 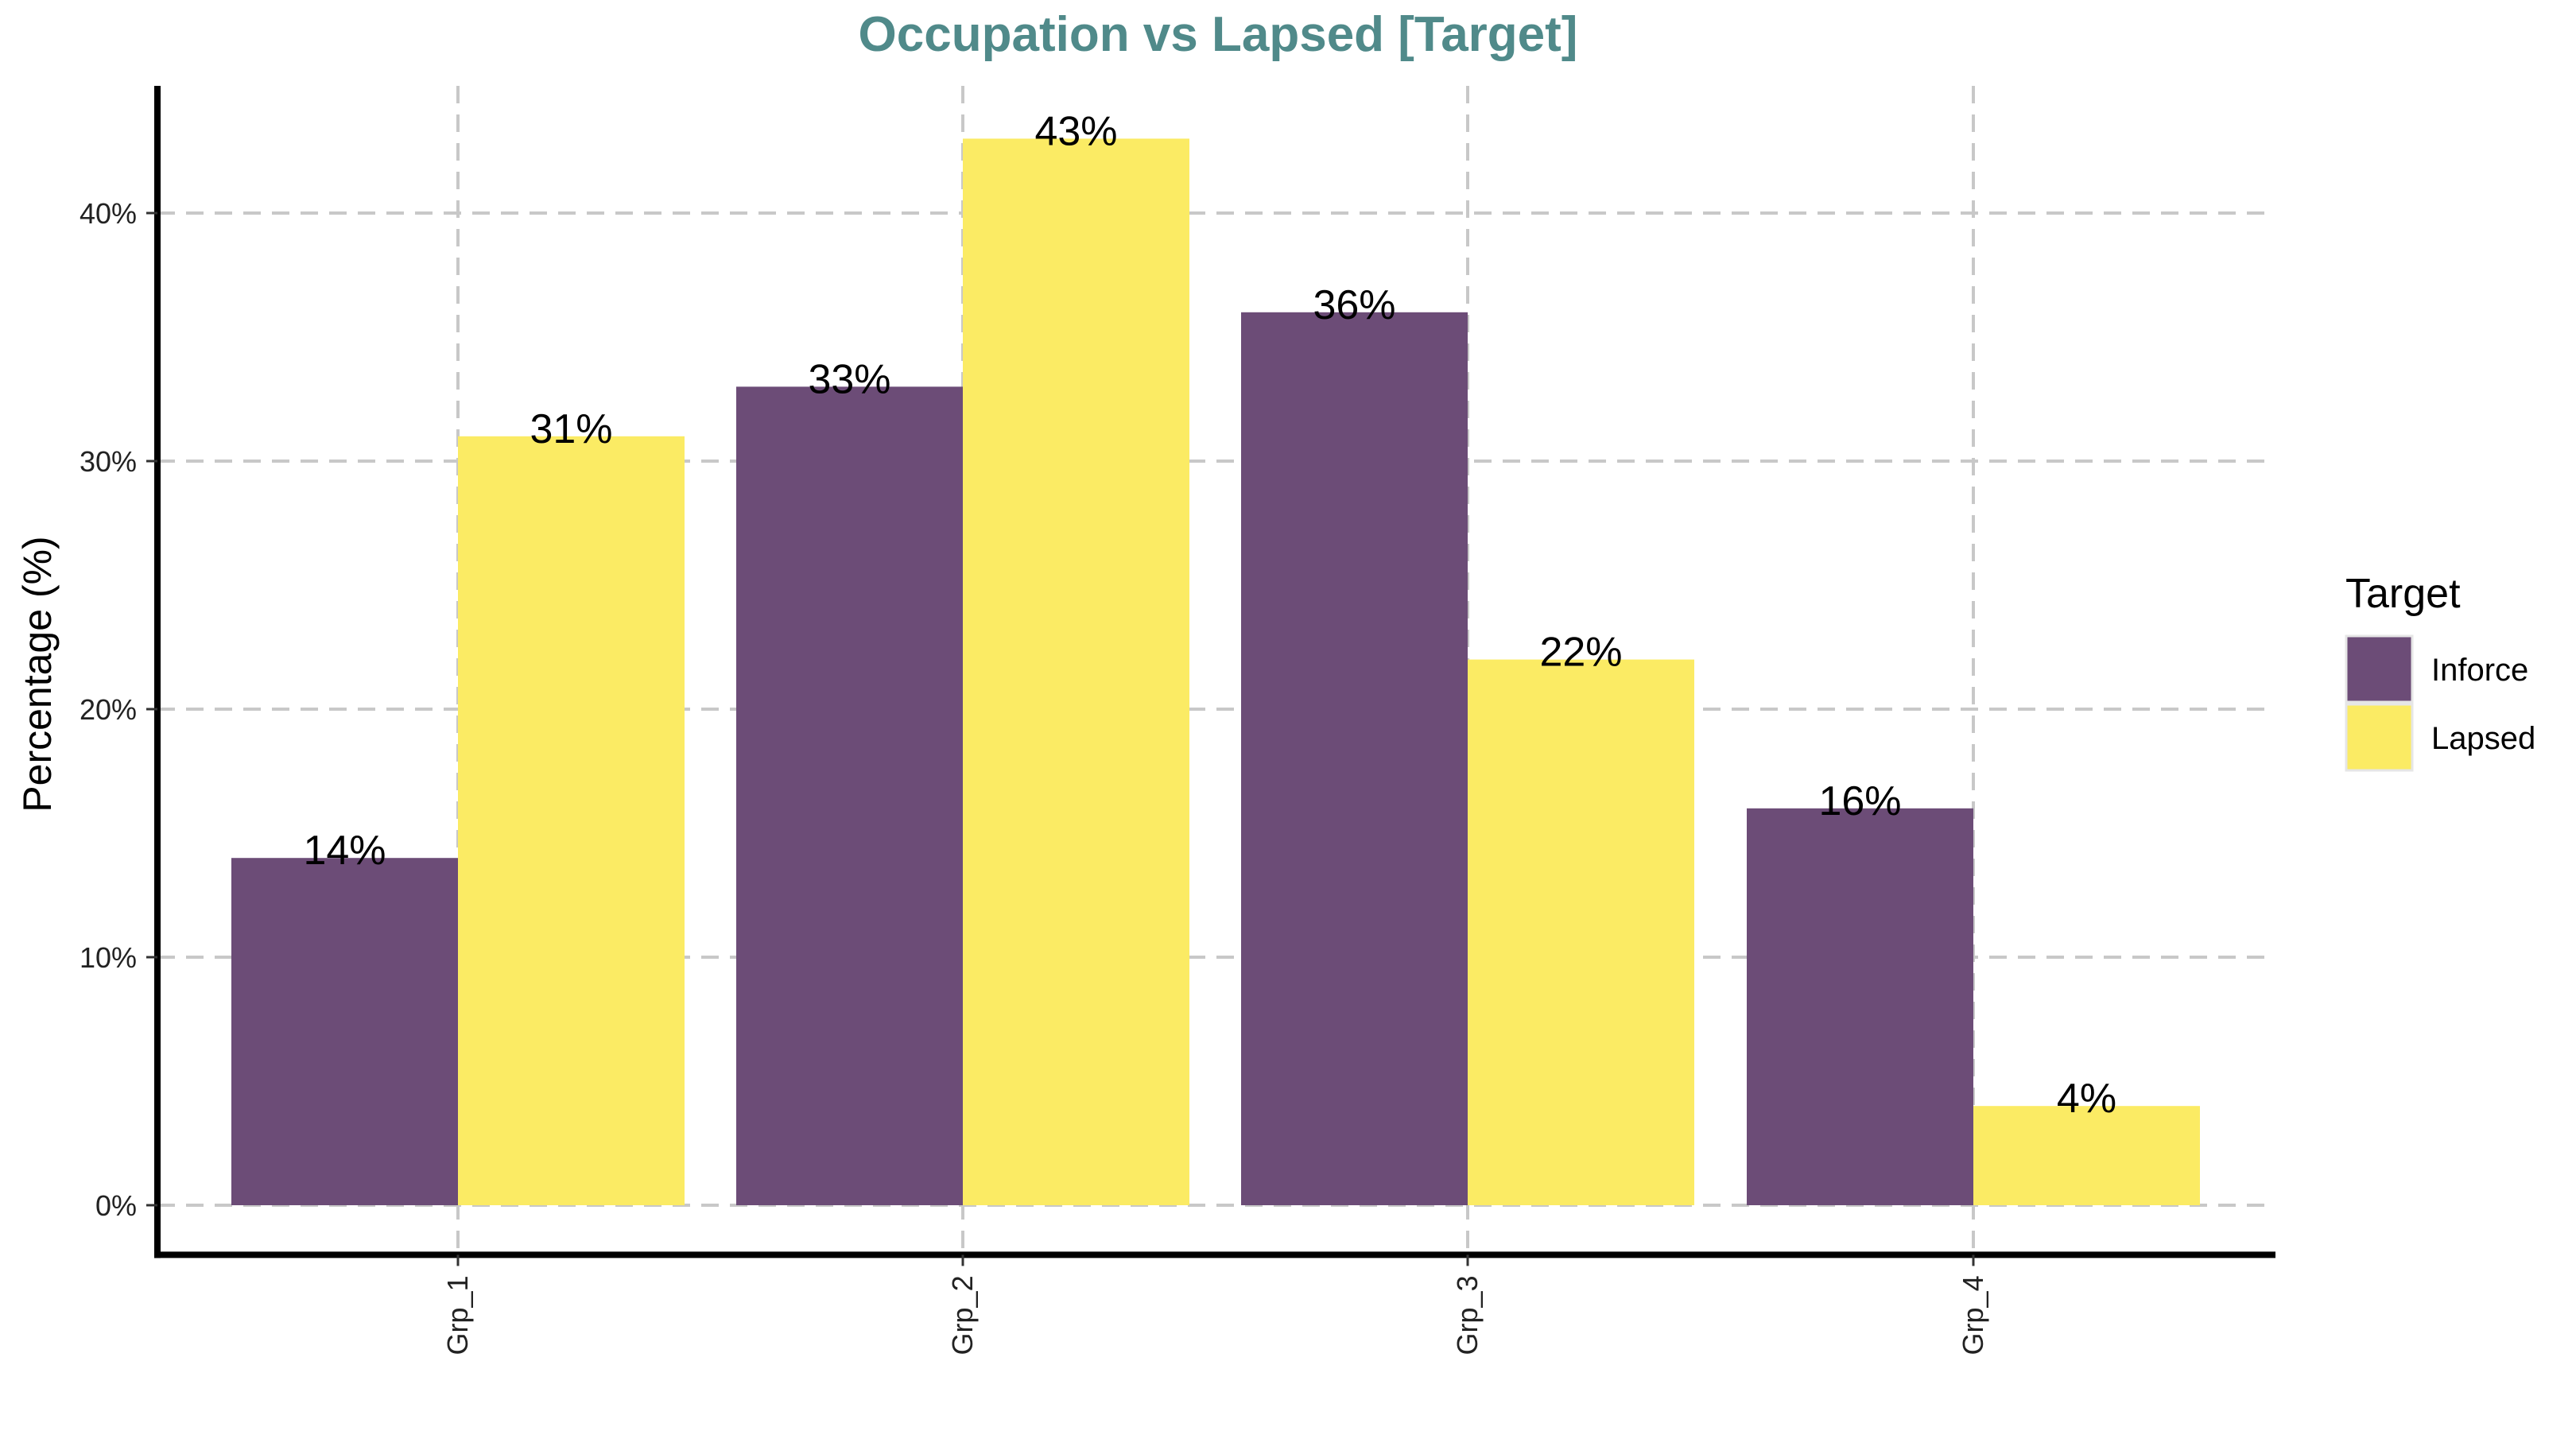 What do you see at coordinates (1218, 34) in the screenshot?
I see `chart-title: Occupation vs Lapsed [Target]` at bounding box center [1218, 34].